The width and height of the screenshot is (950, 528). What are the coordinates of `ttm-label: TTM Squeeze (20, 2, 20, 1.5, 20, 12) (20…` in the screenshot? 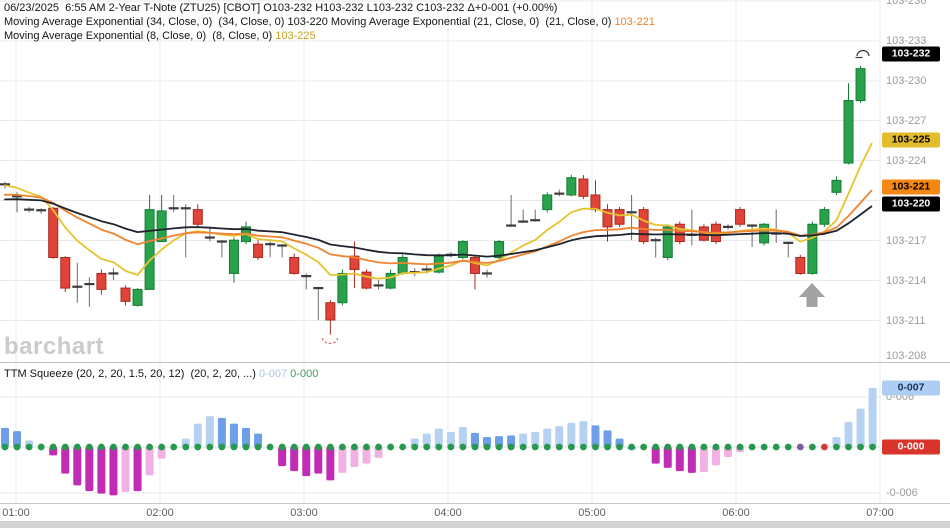 It's located at (131, 374).